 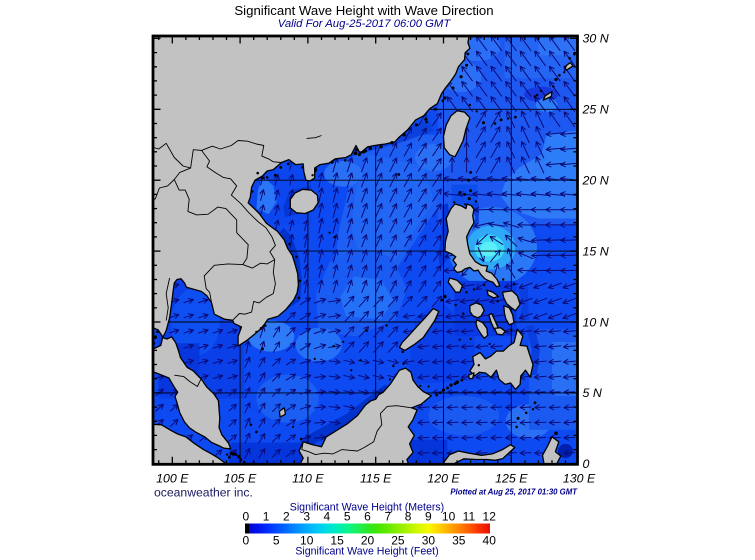 I want to click on svg-text: 12, so click(x=490, y=517).